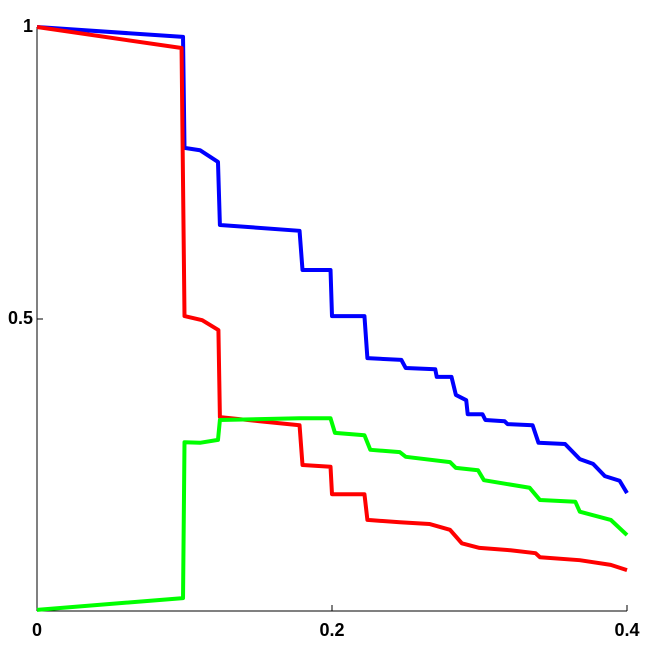  What do you see at coordinates (37, 630) in the screenshot?
I see `x-tick-label: 0` at bounding box center [37, 630].